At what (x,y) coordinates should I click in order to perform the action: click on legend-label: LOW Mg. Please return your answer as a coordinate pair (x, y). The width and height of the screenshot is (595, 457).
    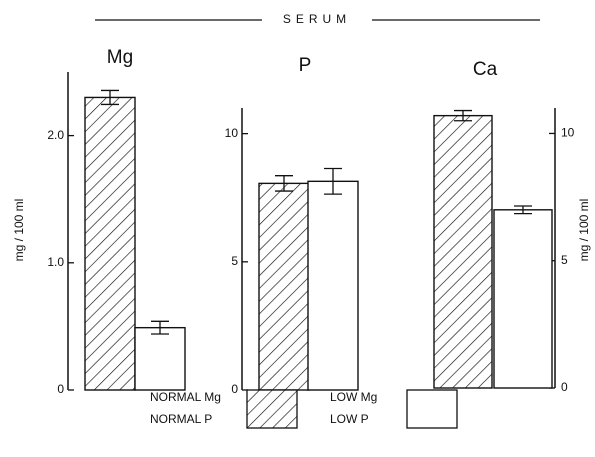
    Looking at the image, I should click on (353, 397).